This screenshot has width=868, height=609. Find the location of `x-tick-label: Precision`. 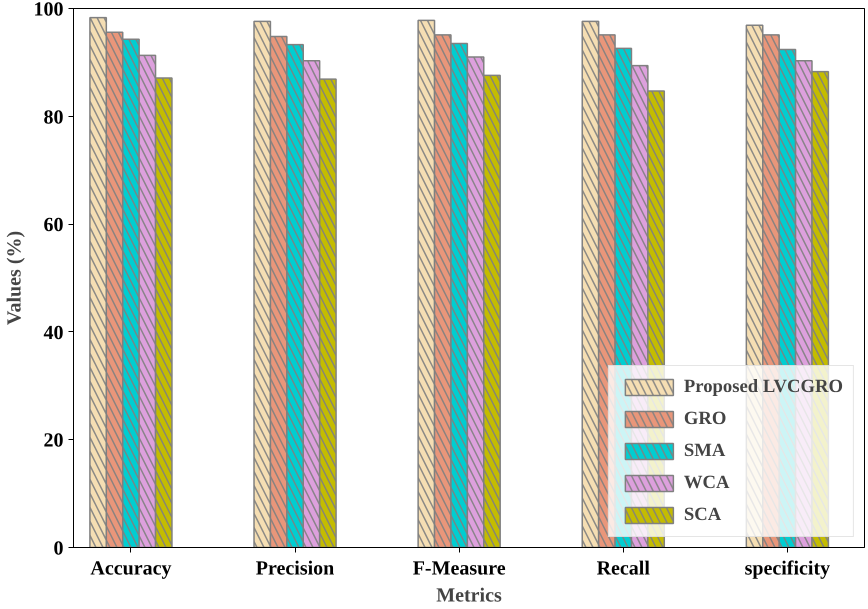

x-tick-label: Precision is located at coordinates (295, 569).